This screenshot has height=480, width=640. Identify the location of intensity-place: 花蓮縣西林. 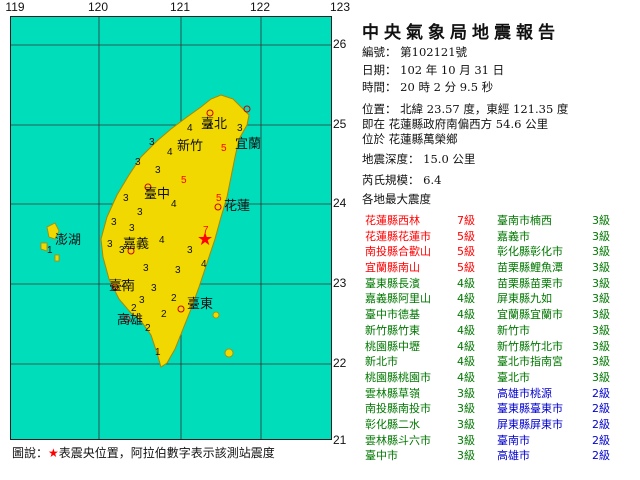
(392, 220).